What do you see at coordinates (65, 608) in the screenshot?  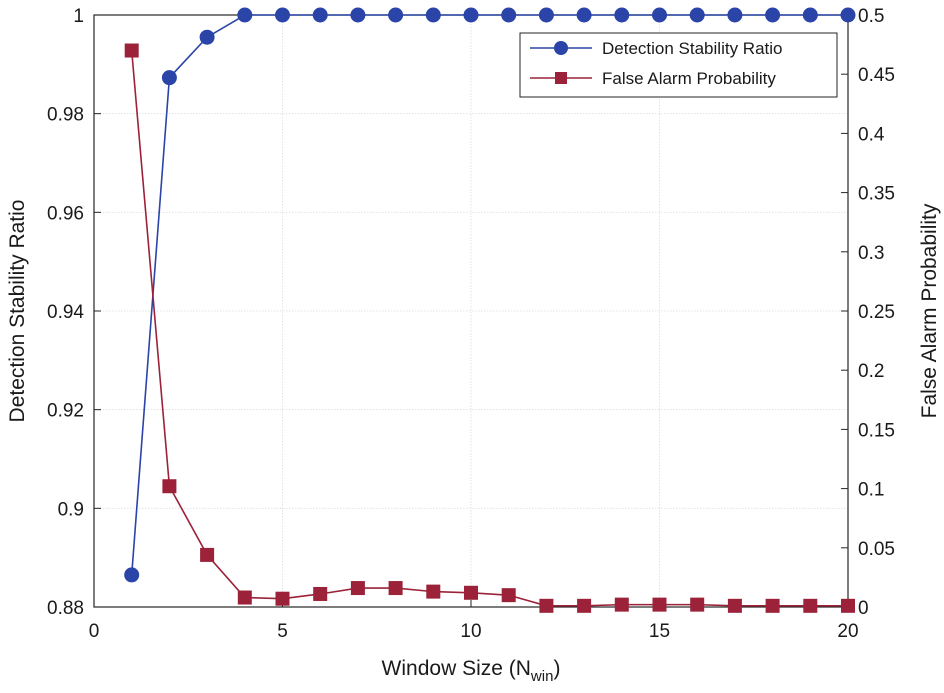 I see `left-tick-label: 0.88` at bounding box center [65, 608].